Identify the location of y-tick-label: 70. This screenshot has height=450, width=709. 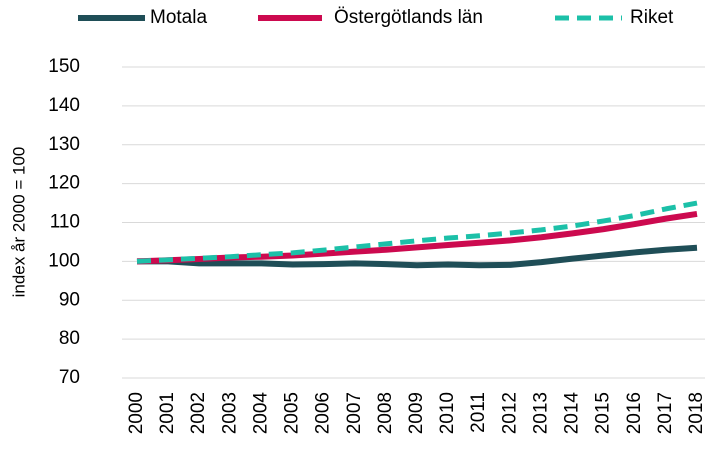
(69, 377).